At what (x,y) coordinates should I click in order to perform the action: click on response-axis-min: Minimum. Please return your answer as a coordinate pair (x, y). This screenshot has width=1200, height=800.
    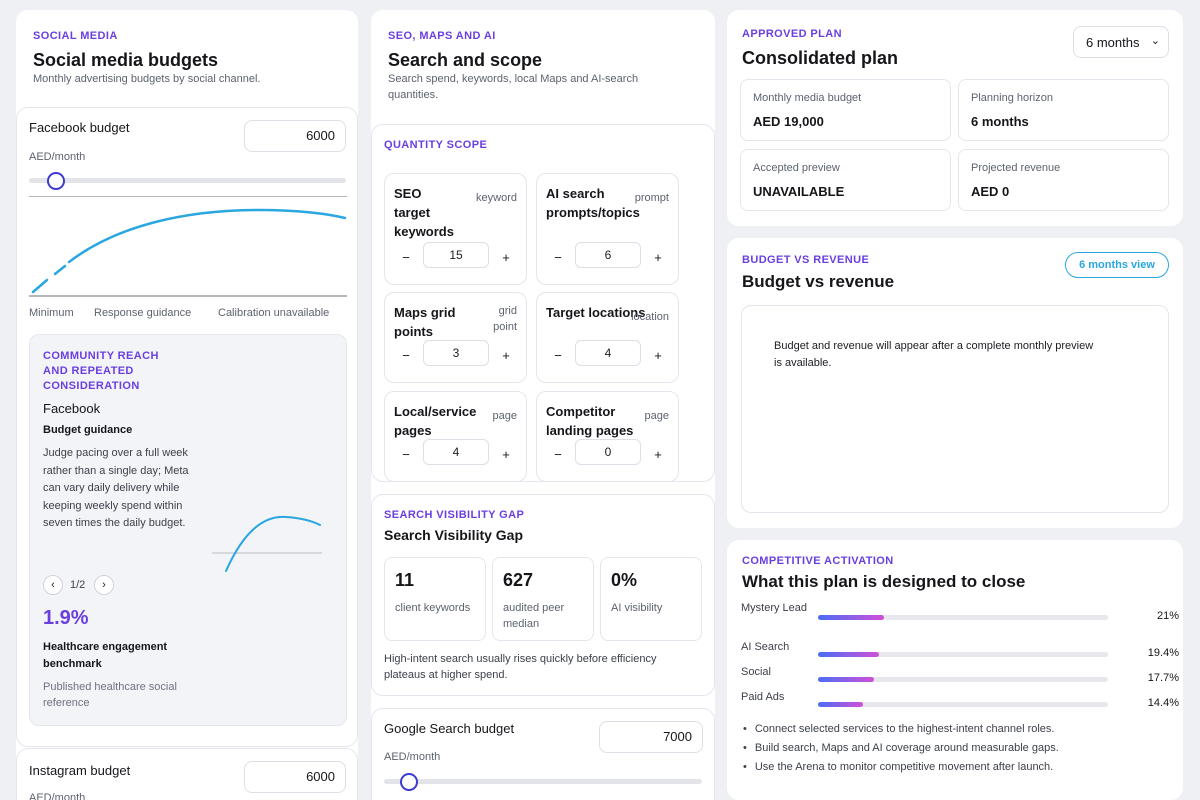
    Looking at the image, I should click on (51, 313).